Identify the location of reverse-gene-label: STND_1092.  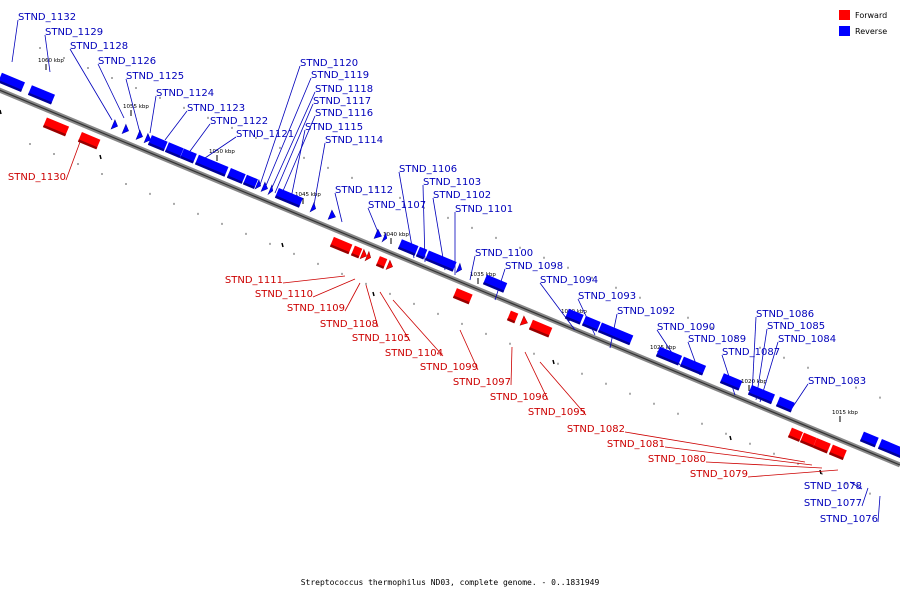
(646, 311).